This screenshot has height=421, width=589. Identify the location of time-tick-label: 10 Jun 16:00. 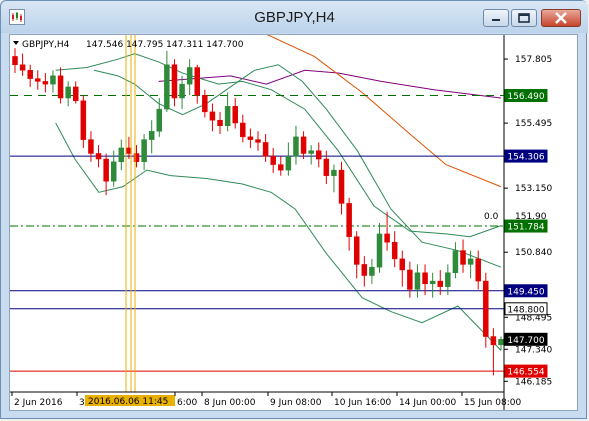
(362, 403).